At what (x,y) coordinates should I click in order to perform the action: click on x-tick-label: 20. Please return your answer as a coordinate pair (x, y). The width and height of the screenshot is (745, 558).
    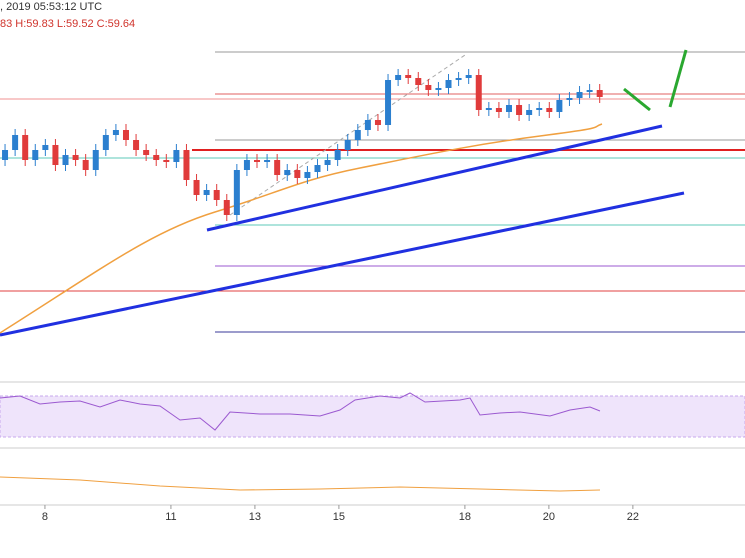
    Looking at the image, I should click on (549, 517).